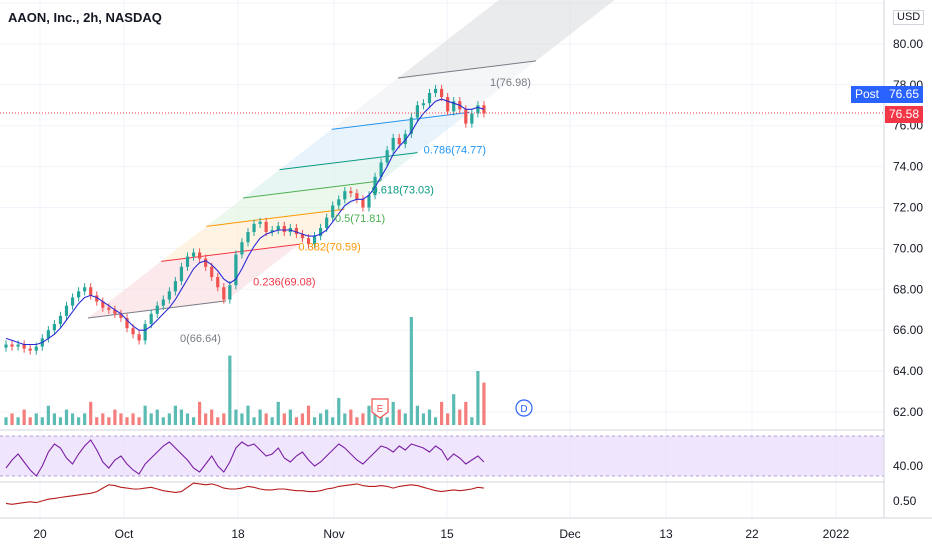 The height and width of the screenshot is (550, 932). What do you see at coordinates (510, 83) in the screenshot?
I see `fib-level-label-1: 1(76.98)` at bounding box center [510, 83].